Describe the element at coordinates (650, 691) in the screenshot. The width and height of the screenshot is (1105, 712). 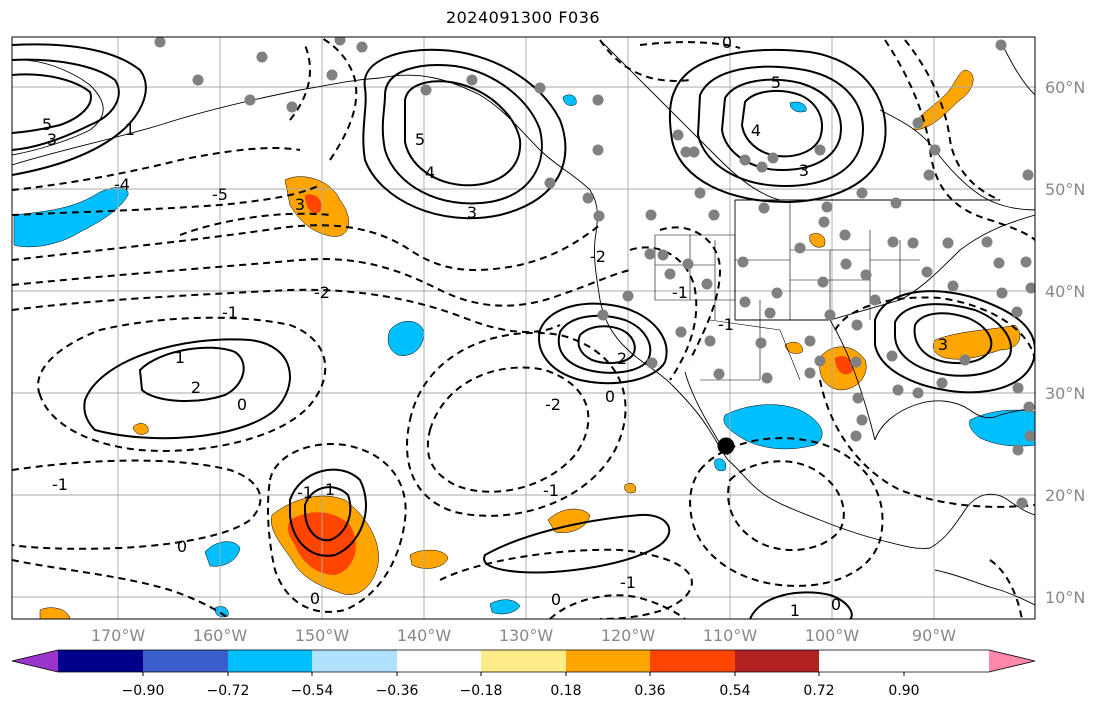
I see `colorbar-tick-label: 0.36` at that location.